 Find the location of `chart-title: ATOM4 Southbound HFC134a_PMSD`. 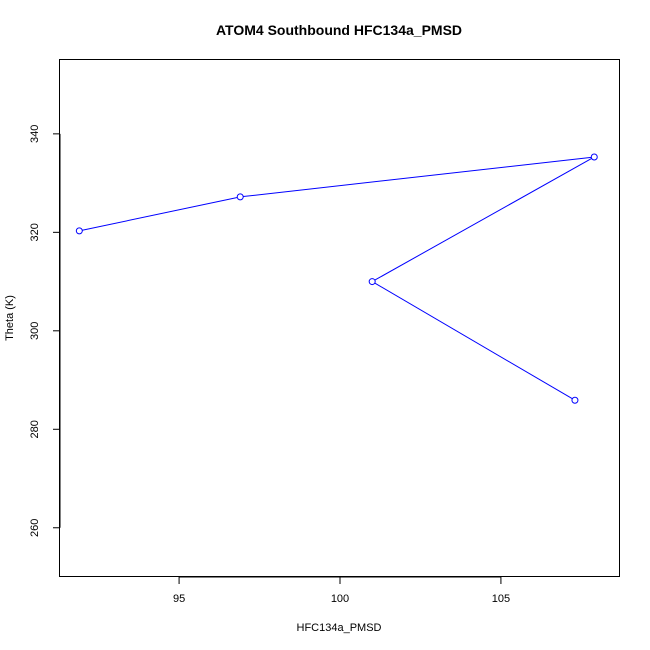

chart-title: ATOM4 Southbound HFC134a_PMSD is located at coordinates (339, 30).